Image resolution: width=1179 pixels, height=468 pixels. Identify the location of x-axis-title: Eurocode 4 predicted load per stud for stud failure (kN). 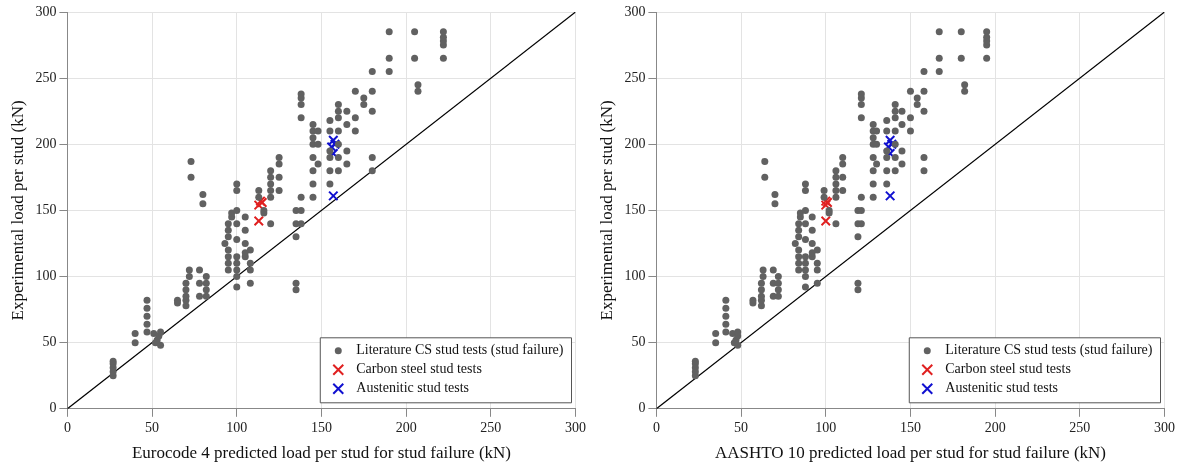
(321, 453).